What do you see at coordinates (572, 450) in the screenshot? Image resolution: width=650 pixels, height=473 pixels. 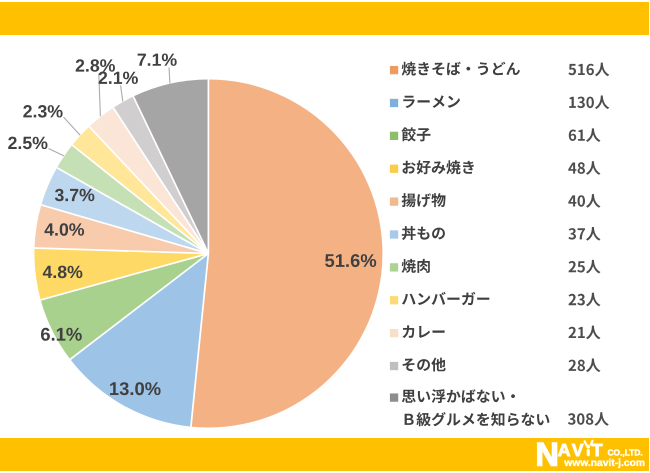 I see `svg-text: AV` at bounding box center [572, 450].